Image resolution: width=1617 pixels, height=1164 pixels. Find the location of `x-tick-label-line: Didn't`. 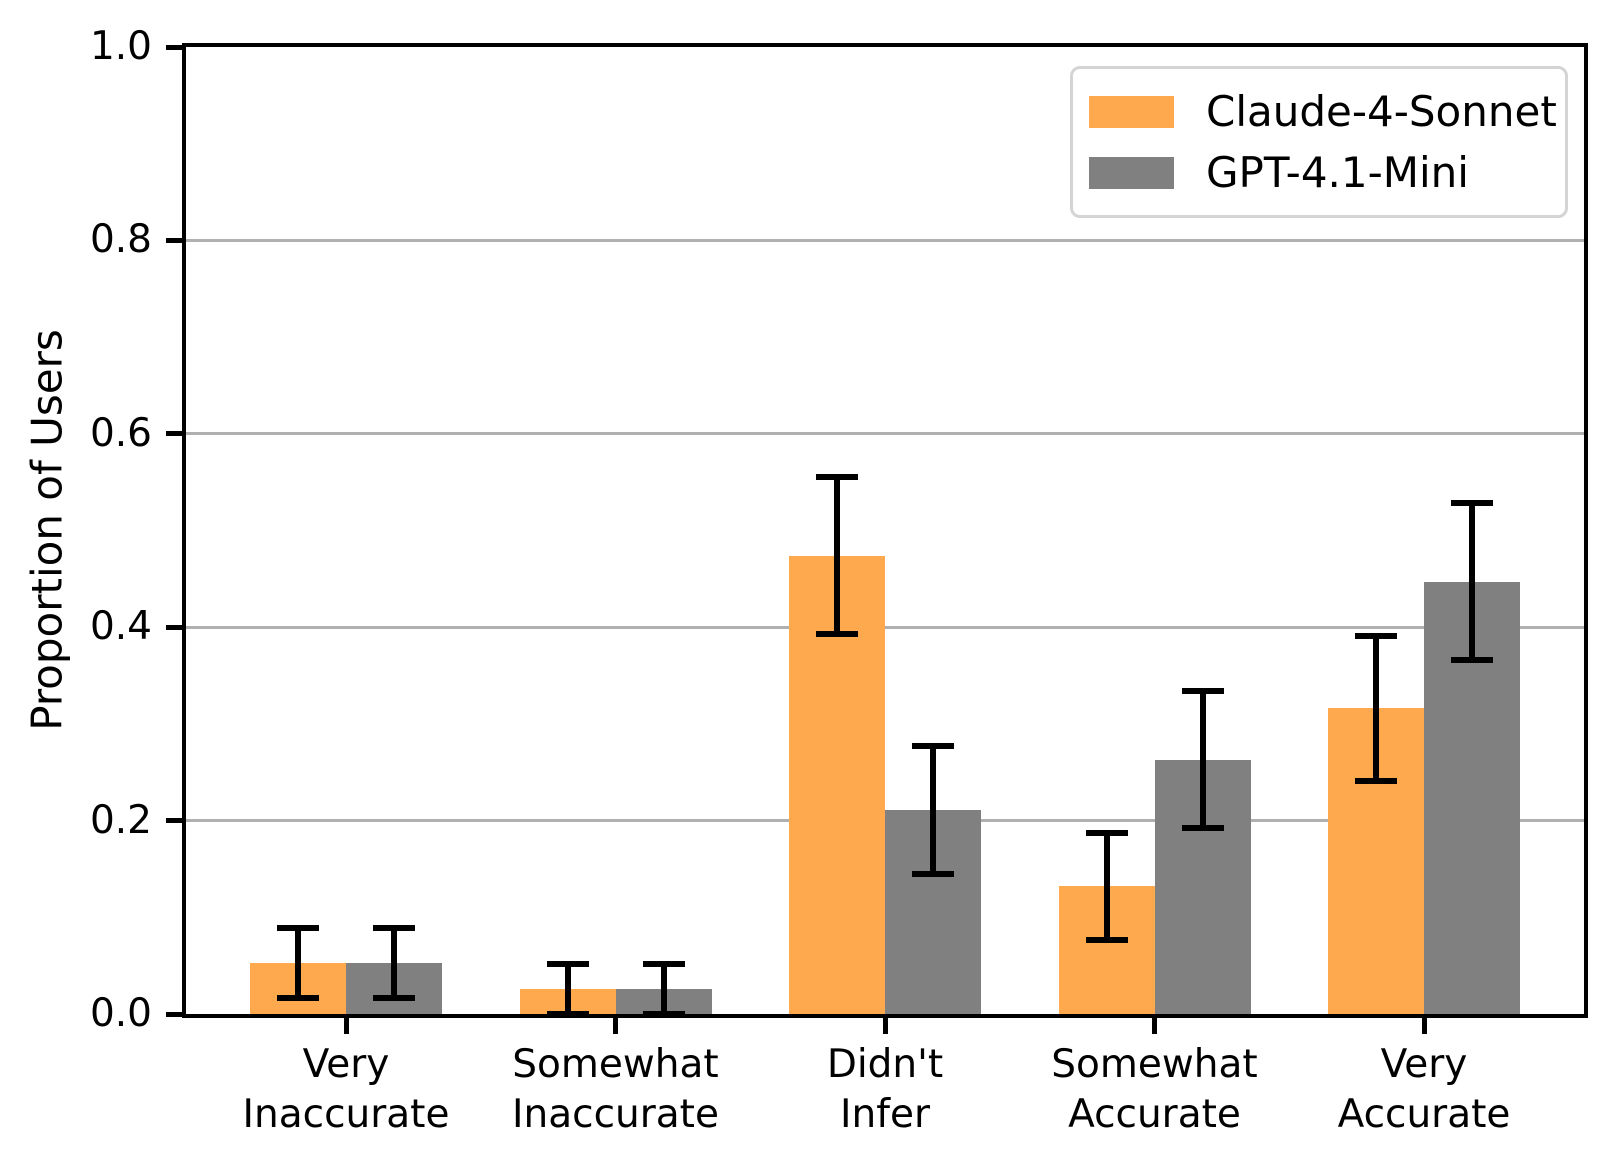

x-tick-label-line: Didn't is located at coordinates (885, 1064).